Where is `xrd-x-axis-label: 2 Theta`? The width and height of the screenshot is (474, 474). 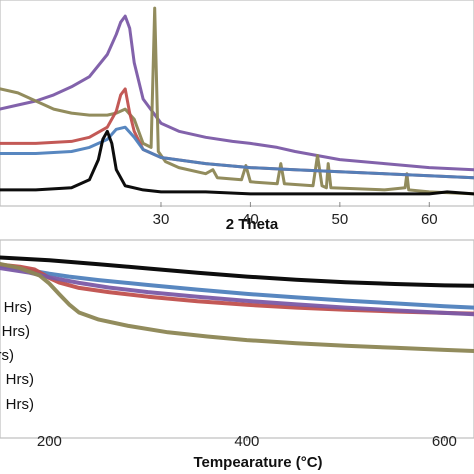
xrd-x-axis-label: 2 Theta is located at coordinates (252, 224).